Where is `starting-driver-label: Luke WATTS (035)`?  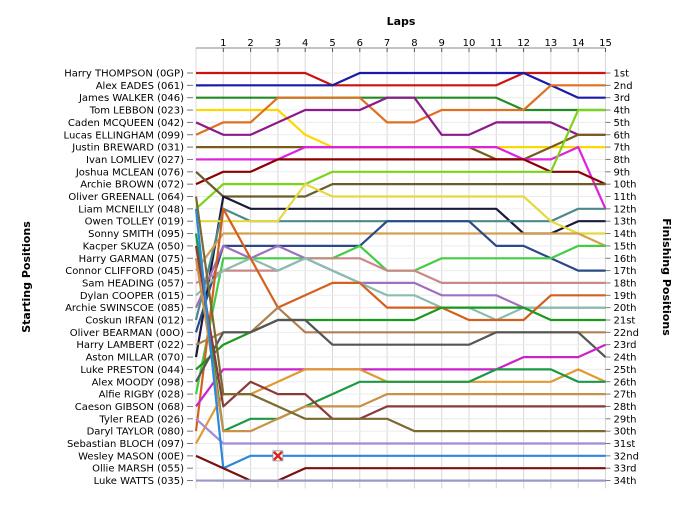 starting-driver-label: Luke WATTS (035) is located at coordinates (139, 481).